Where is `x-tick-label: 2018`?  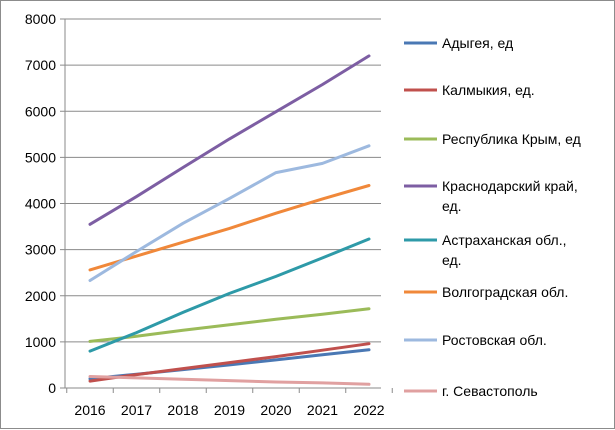
x-tick-label: 2018 is located at coordinates (182, 410).